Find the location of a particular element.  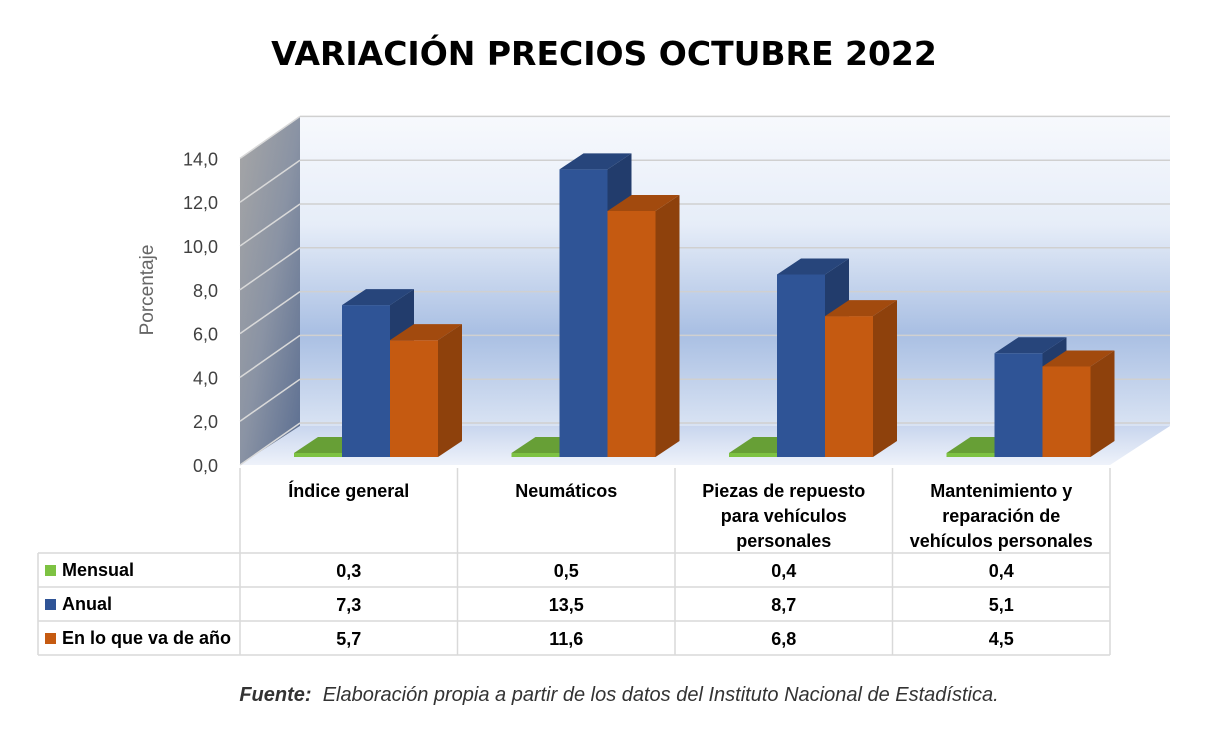

source-label: Fuente: is located at coordinates (275, 695).